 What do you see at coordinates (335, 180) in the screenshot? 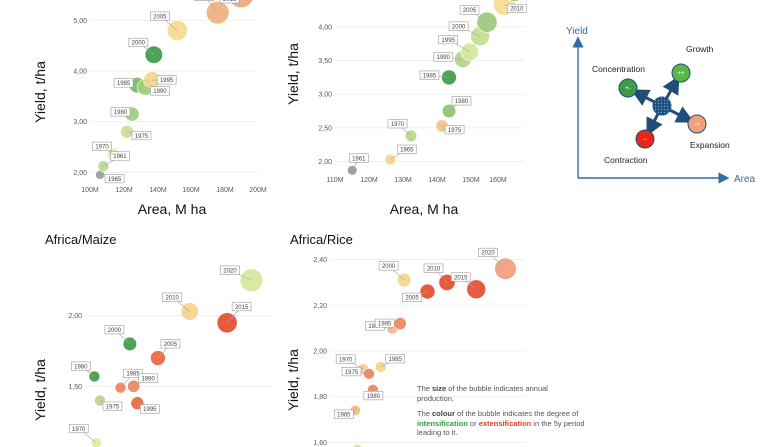
I see `x-tick-label: 110M` at bounding box center [335, 180].